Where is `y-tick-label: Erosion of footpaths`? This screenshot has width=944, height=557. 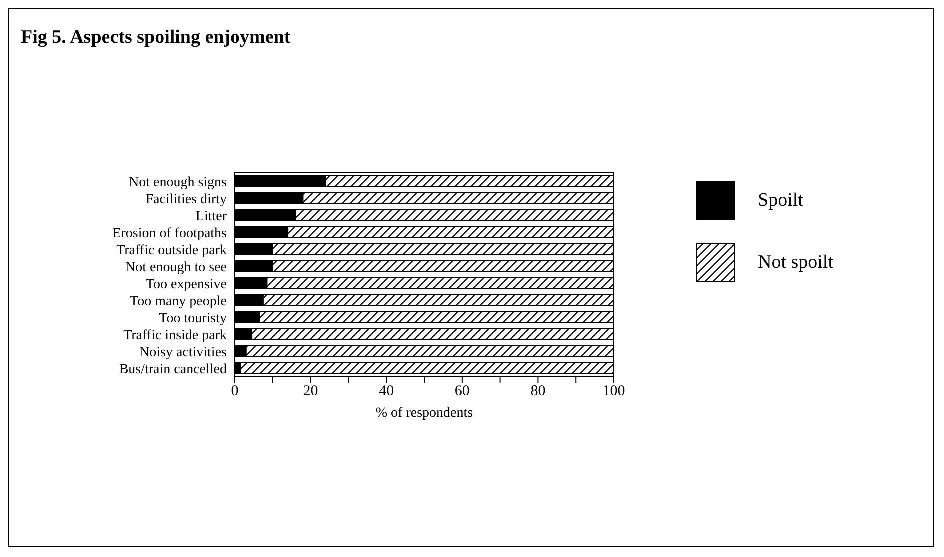
y-tick-label: Erosion of footpaths is located at coordinates (169, 234).